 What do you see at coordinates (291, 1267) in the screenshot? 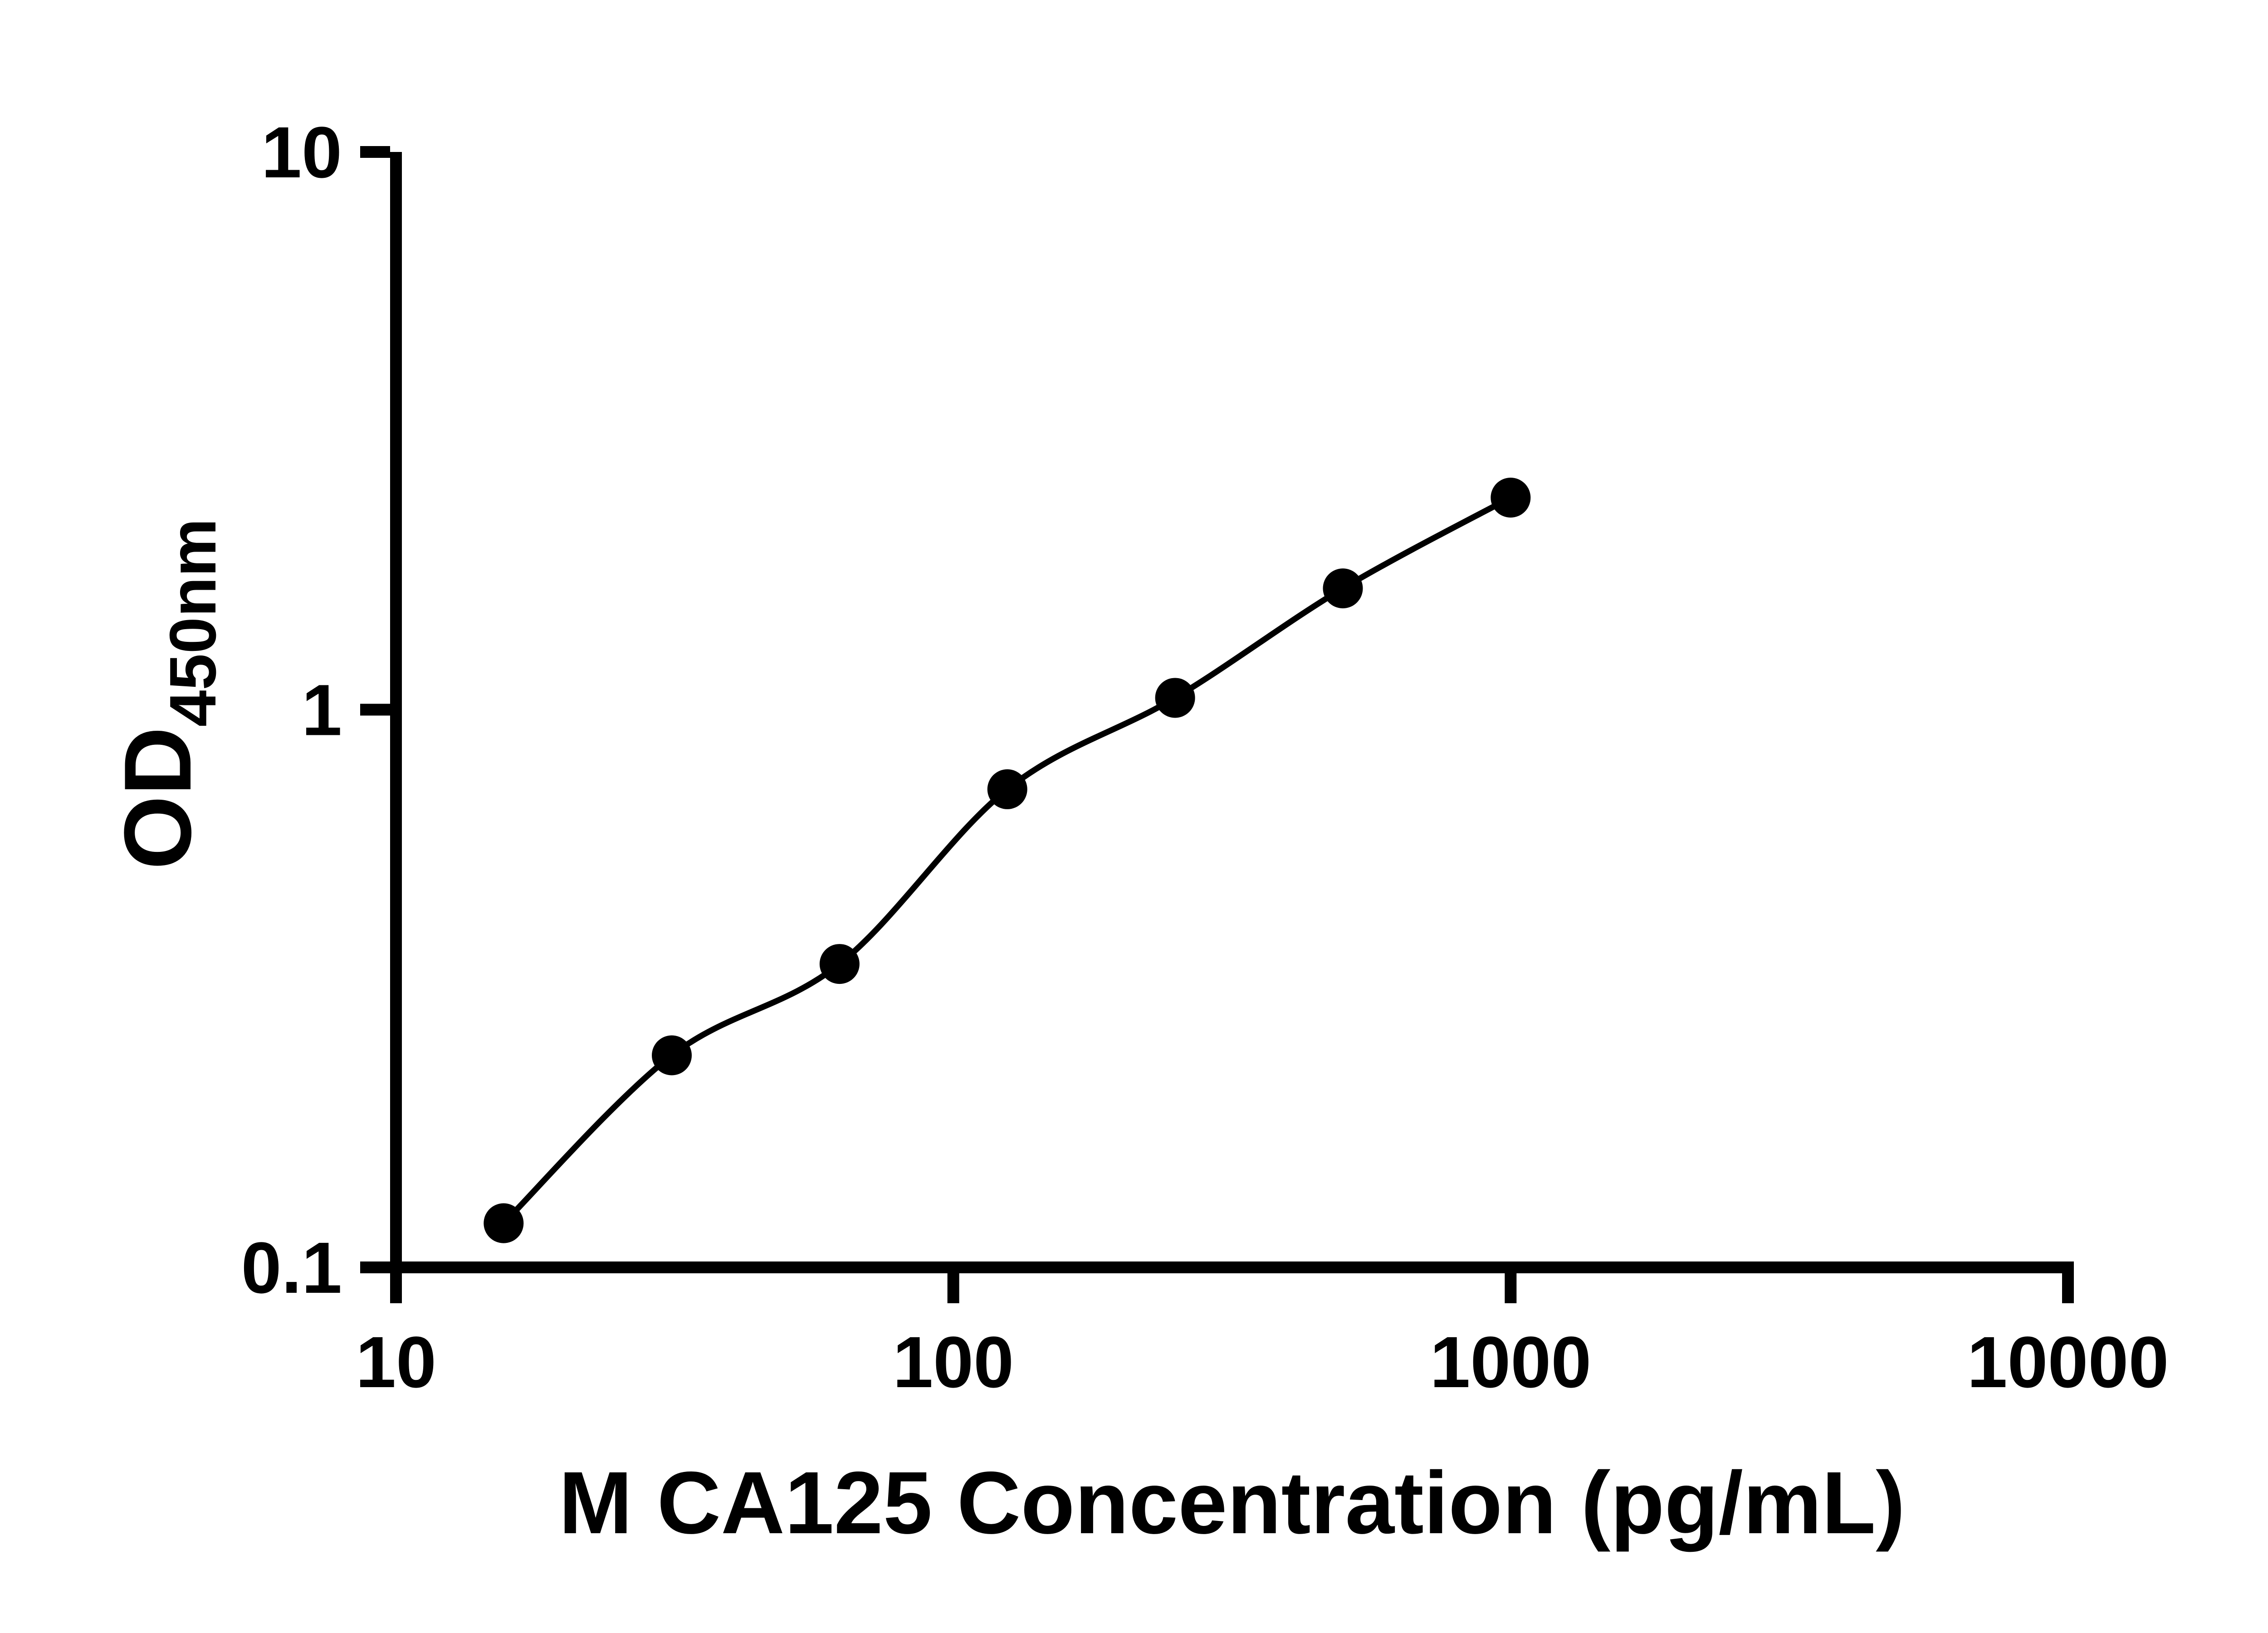
I see `y-tick-label: 0.1` at bounding box center [291, 1267].